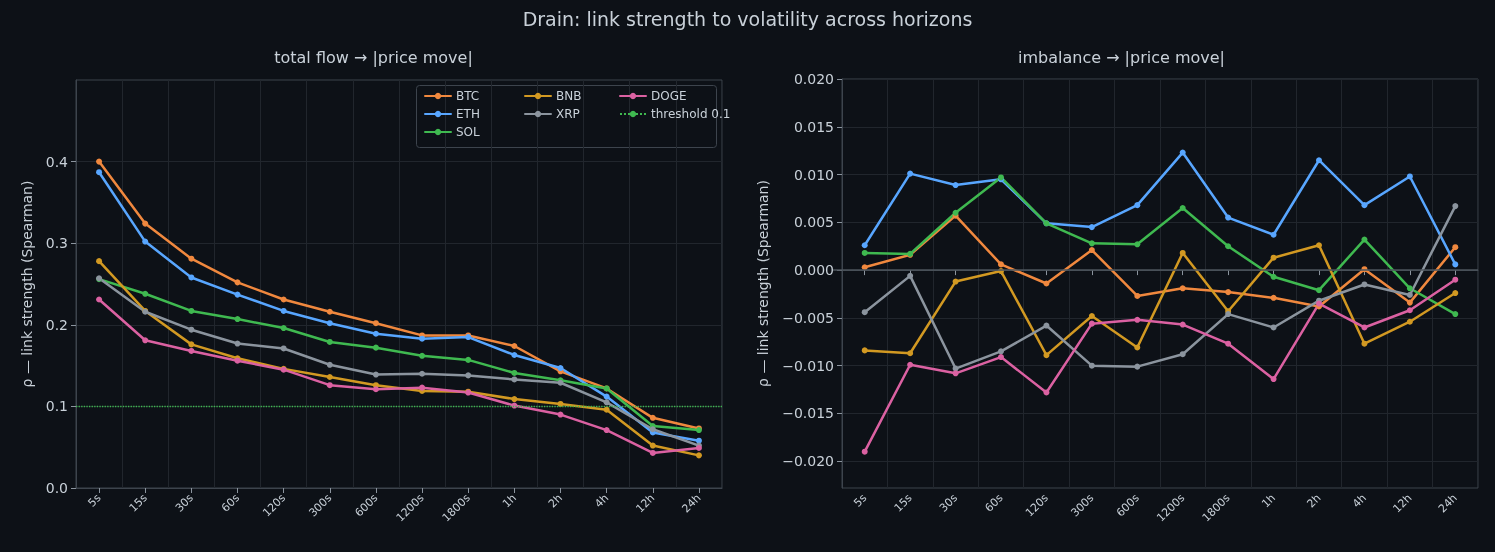 This screenshot has height=552, width=1495. I want to click on legend-label: SOL, so click(468, 132).